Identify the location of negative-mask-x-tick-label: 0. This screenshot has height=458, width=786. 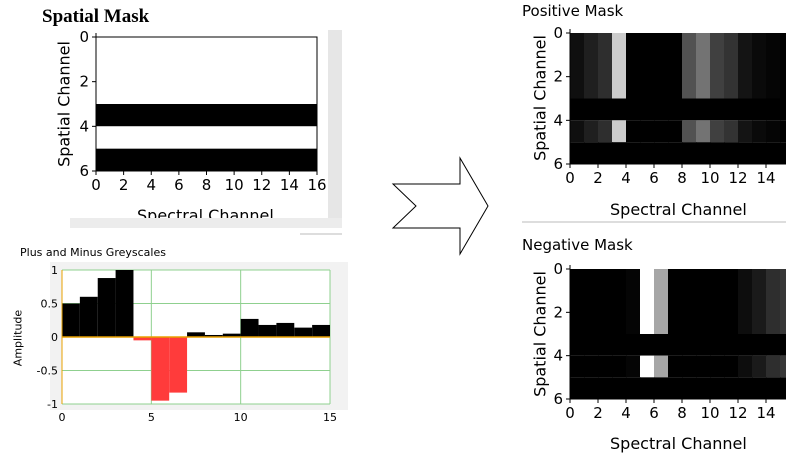
(570, 413).